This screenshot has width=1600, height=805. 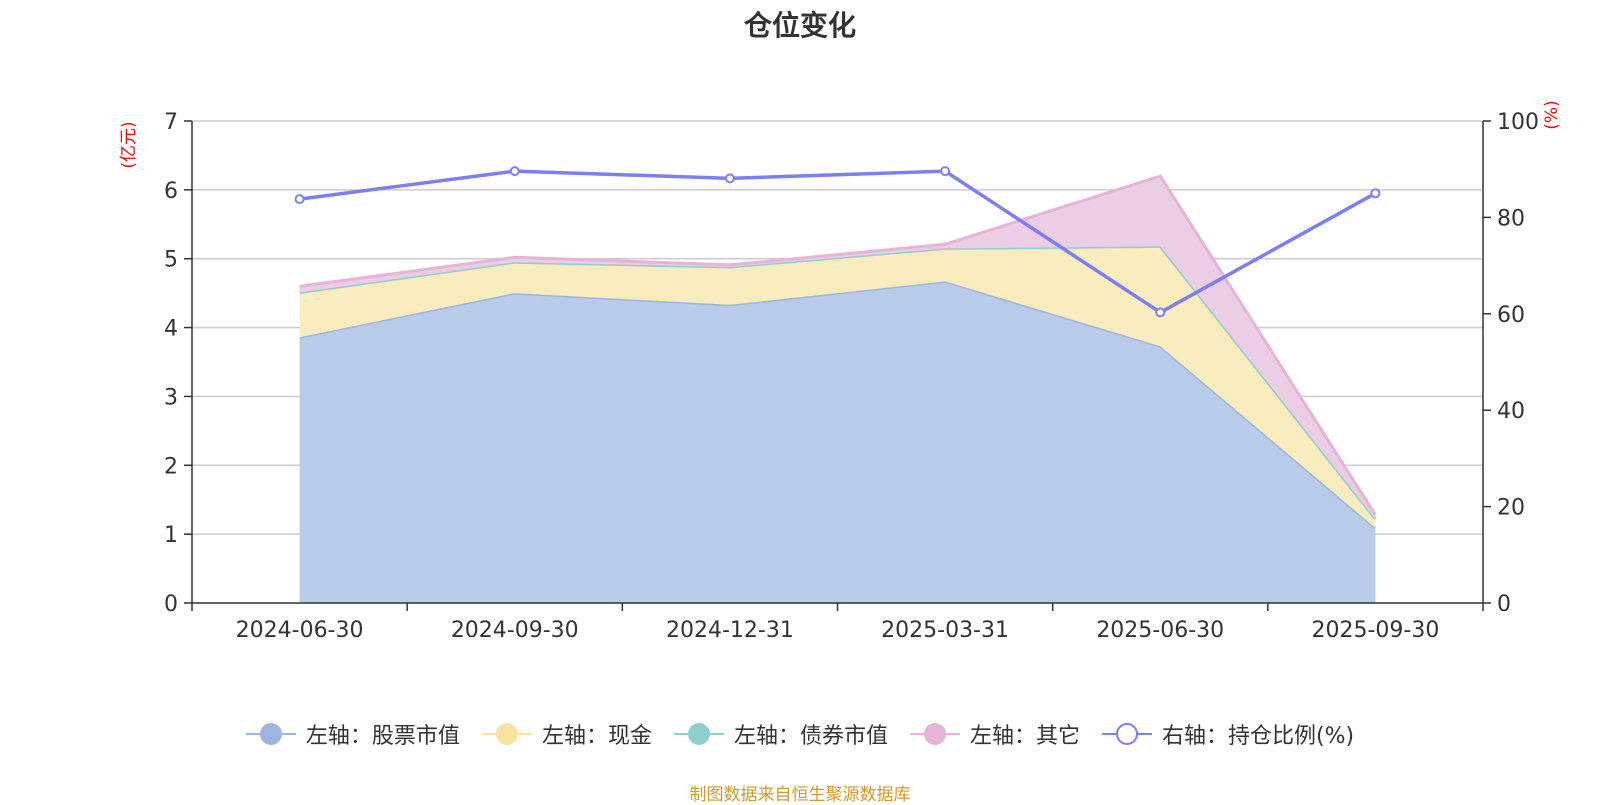 I want to click on left-tick-label: 0, so click(x=171, y=604).